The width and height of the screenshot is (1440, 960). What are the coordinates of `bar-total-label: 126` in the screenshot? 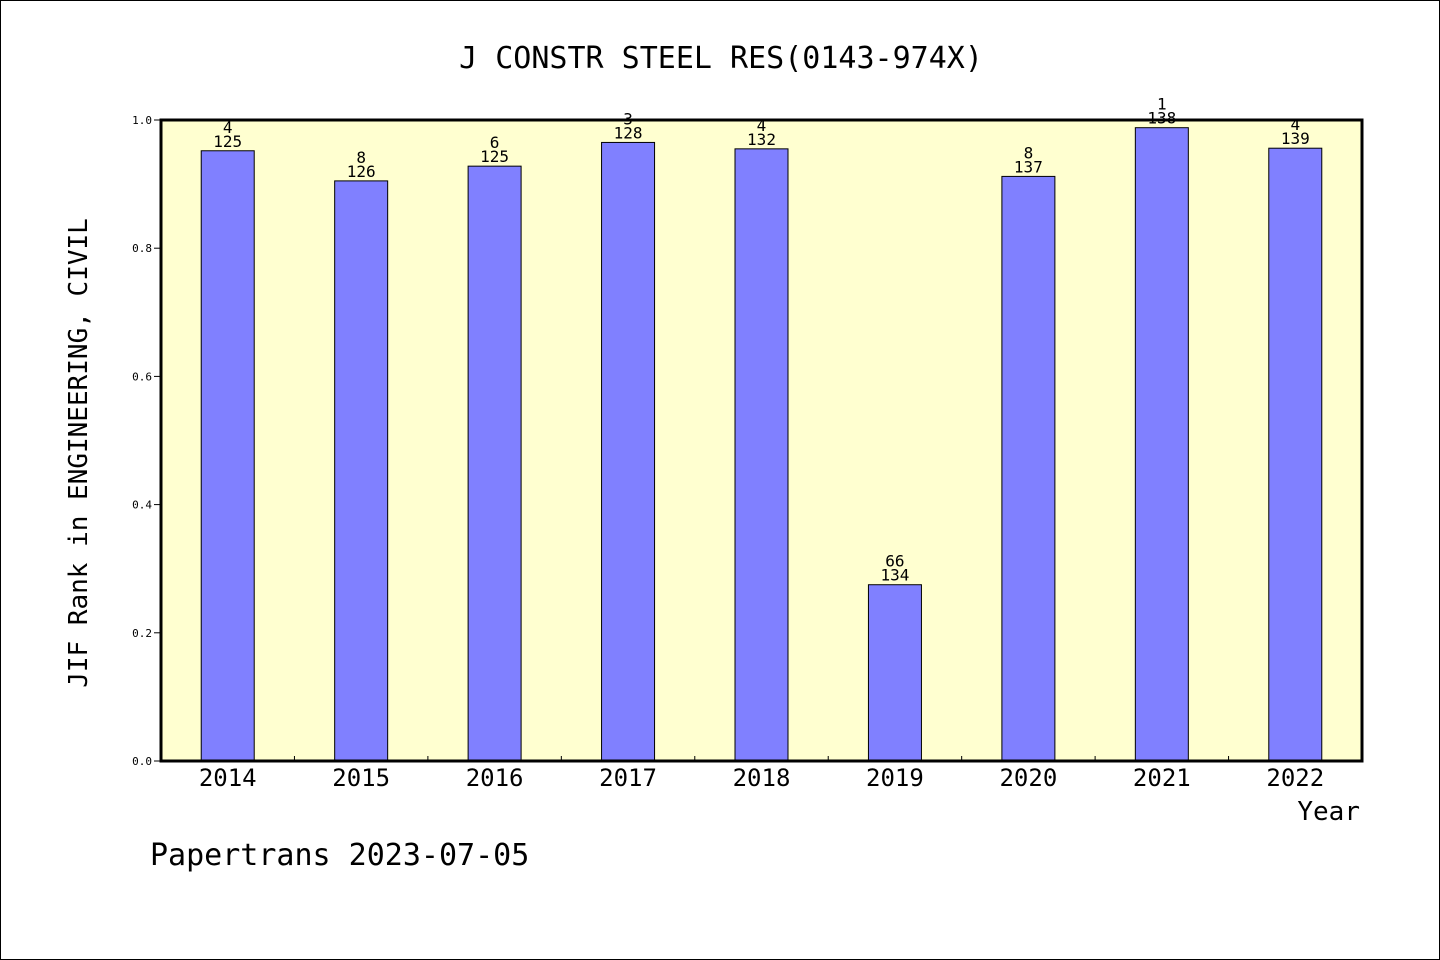 It's located at (361, 171).